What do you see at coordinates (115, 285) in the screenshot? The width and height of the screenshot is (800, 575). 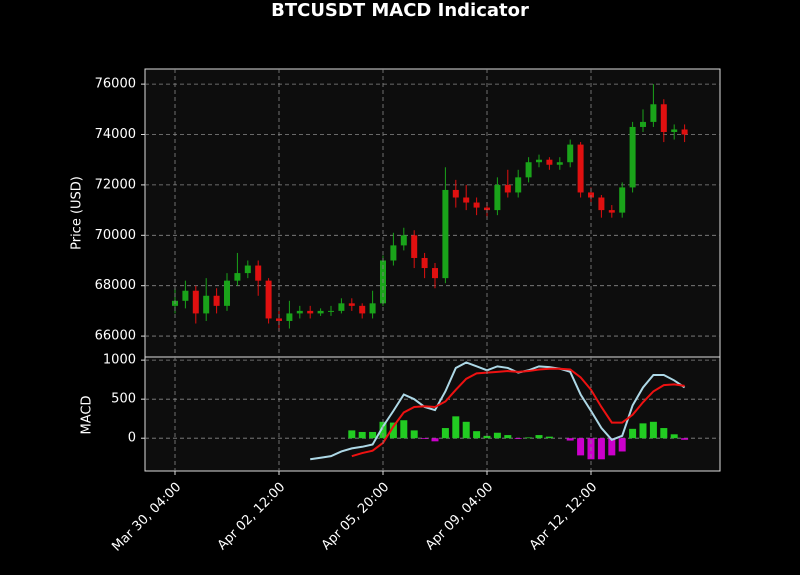 I see `y-tick-label: 68000` at bounding box center [115, 285].